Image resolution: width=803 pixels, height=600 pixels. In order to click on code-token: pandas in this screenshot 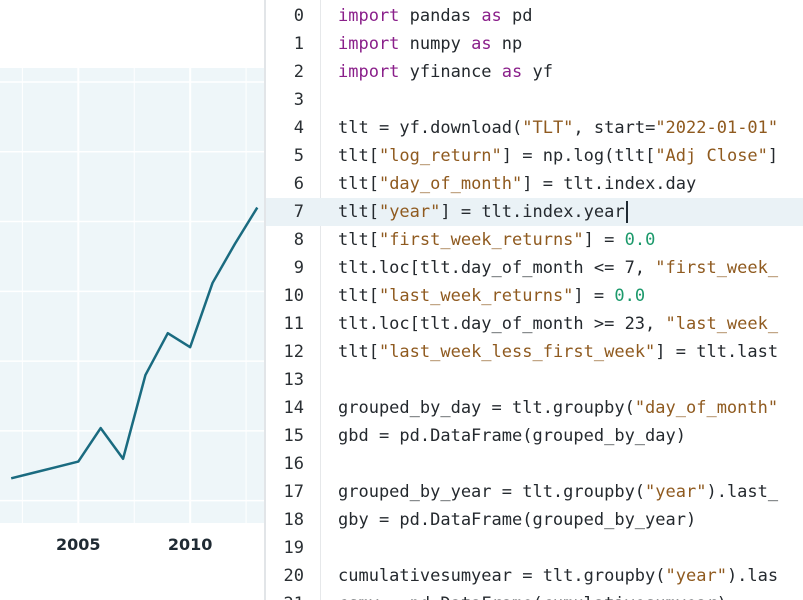, I will do `click(440, 16)`.